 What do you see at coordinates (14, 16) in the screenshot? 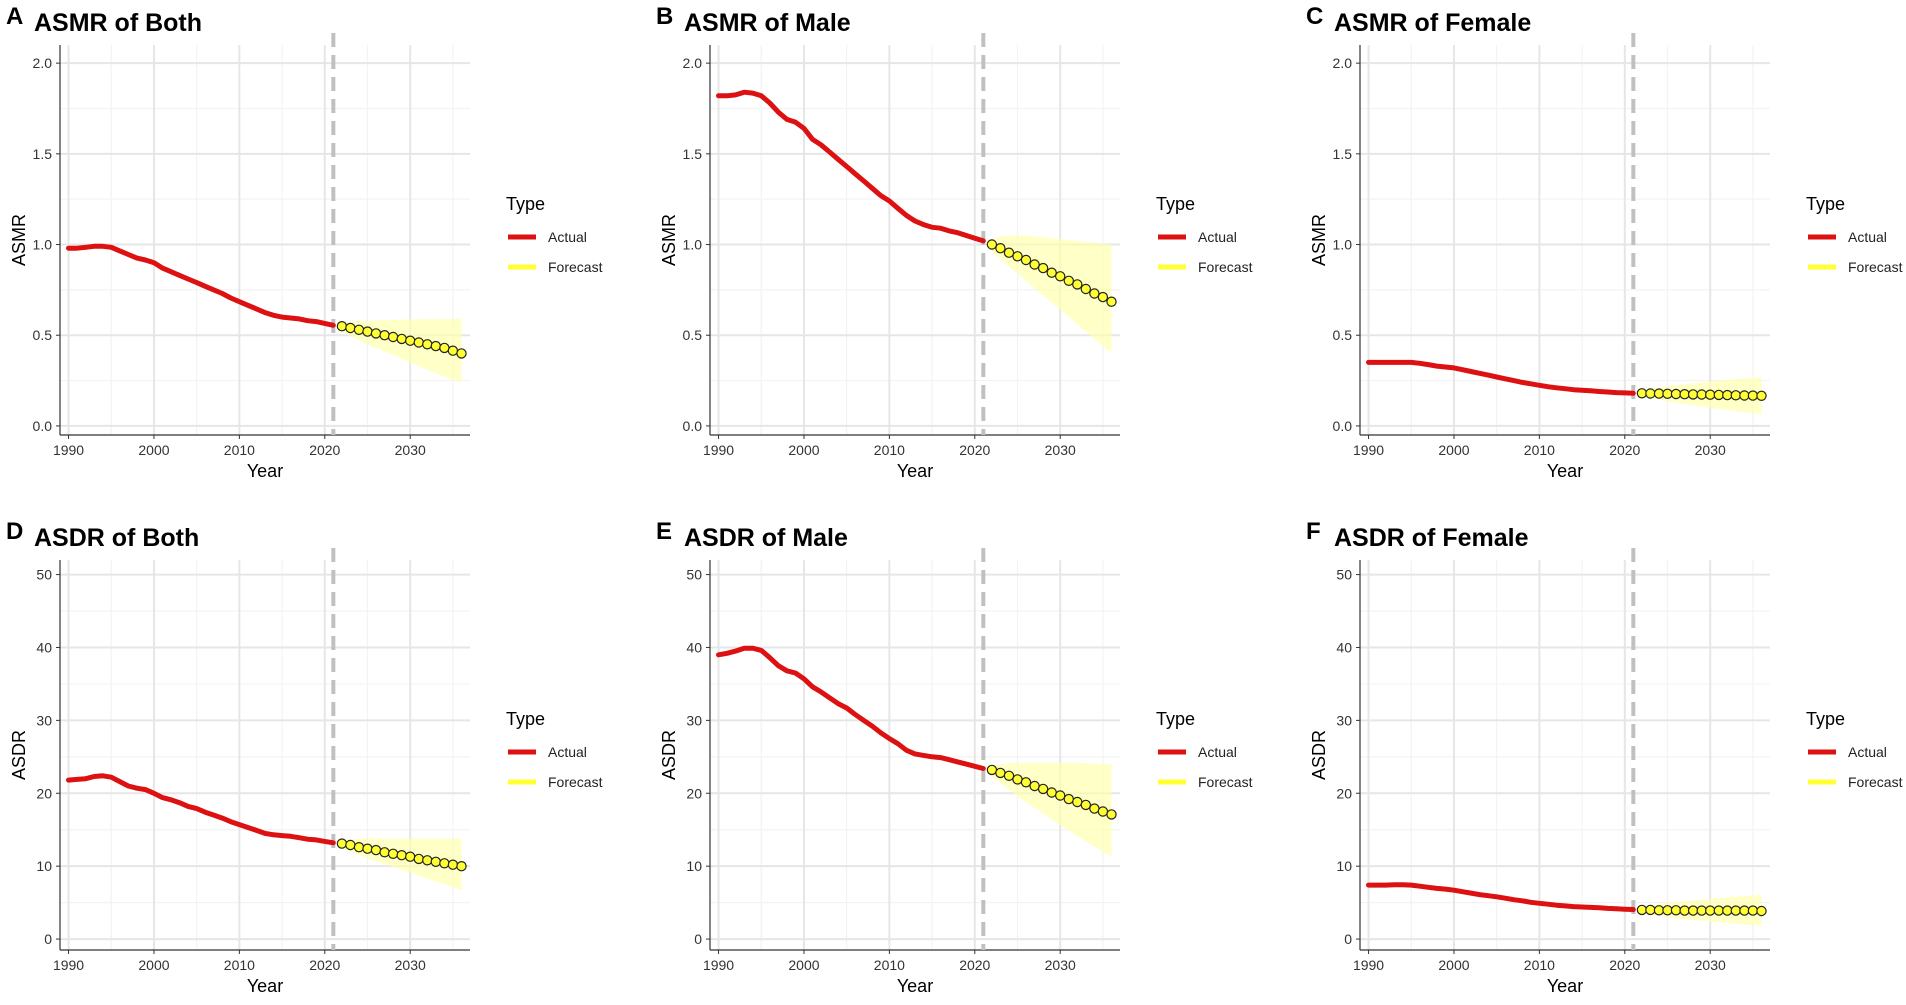
I see `panel-letter: A` at bounding box center [14, 16].